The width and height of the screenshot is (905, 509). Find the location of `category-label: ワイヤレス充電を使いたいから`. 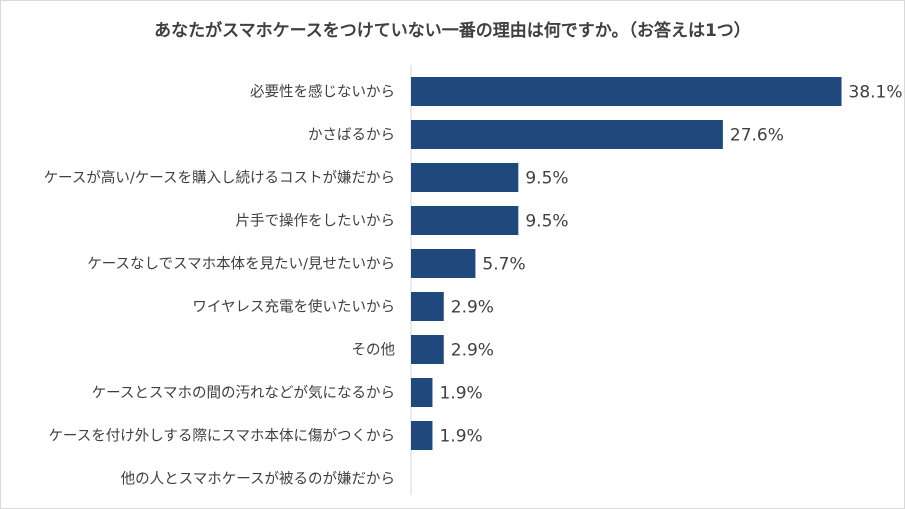

category-label: ワイヤレス充電を使いたいから is located at coordinates (293, 307).